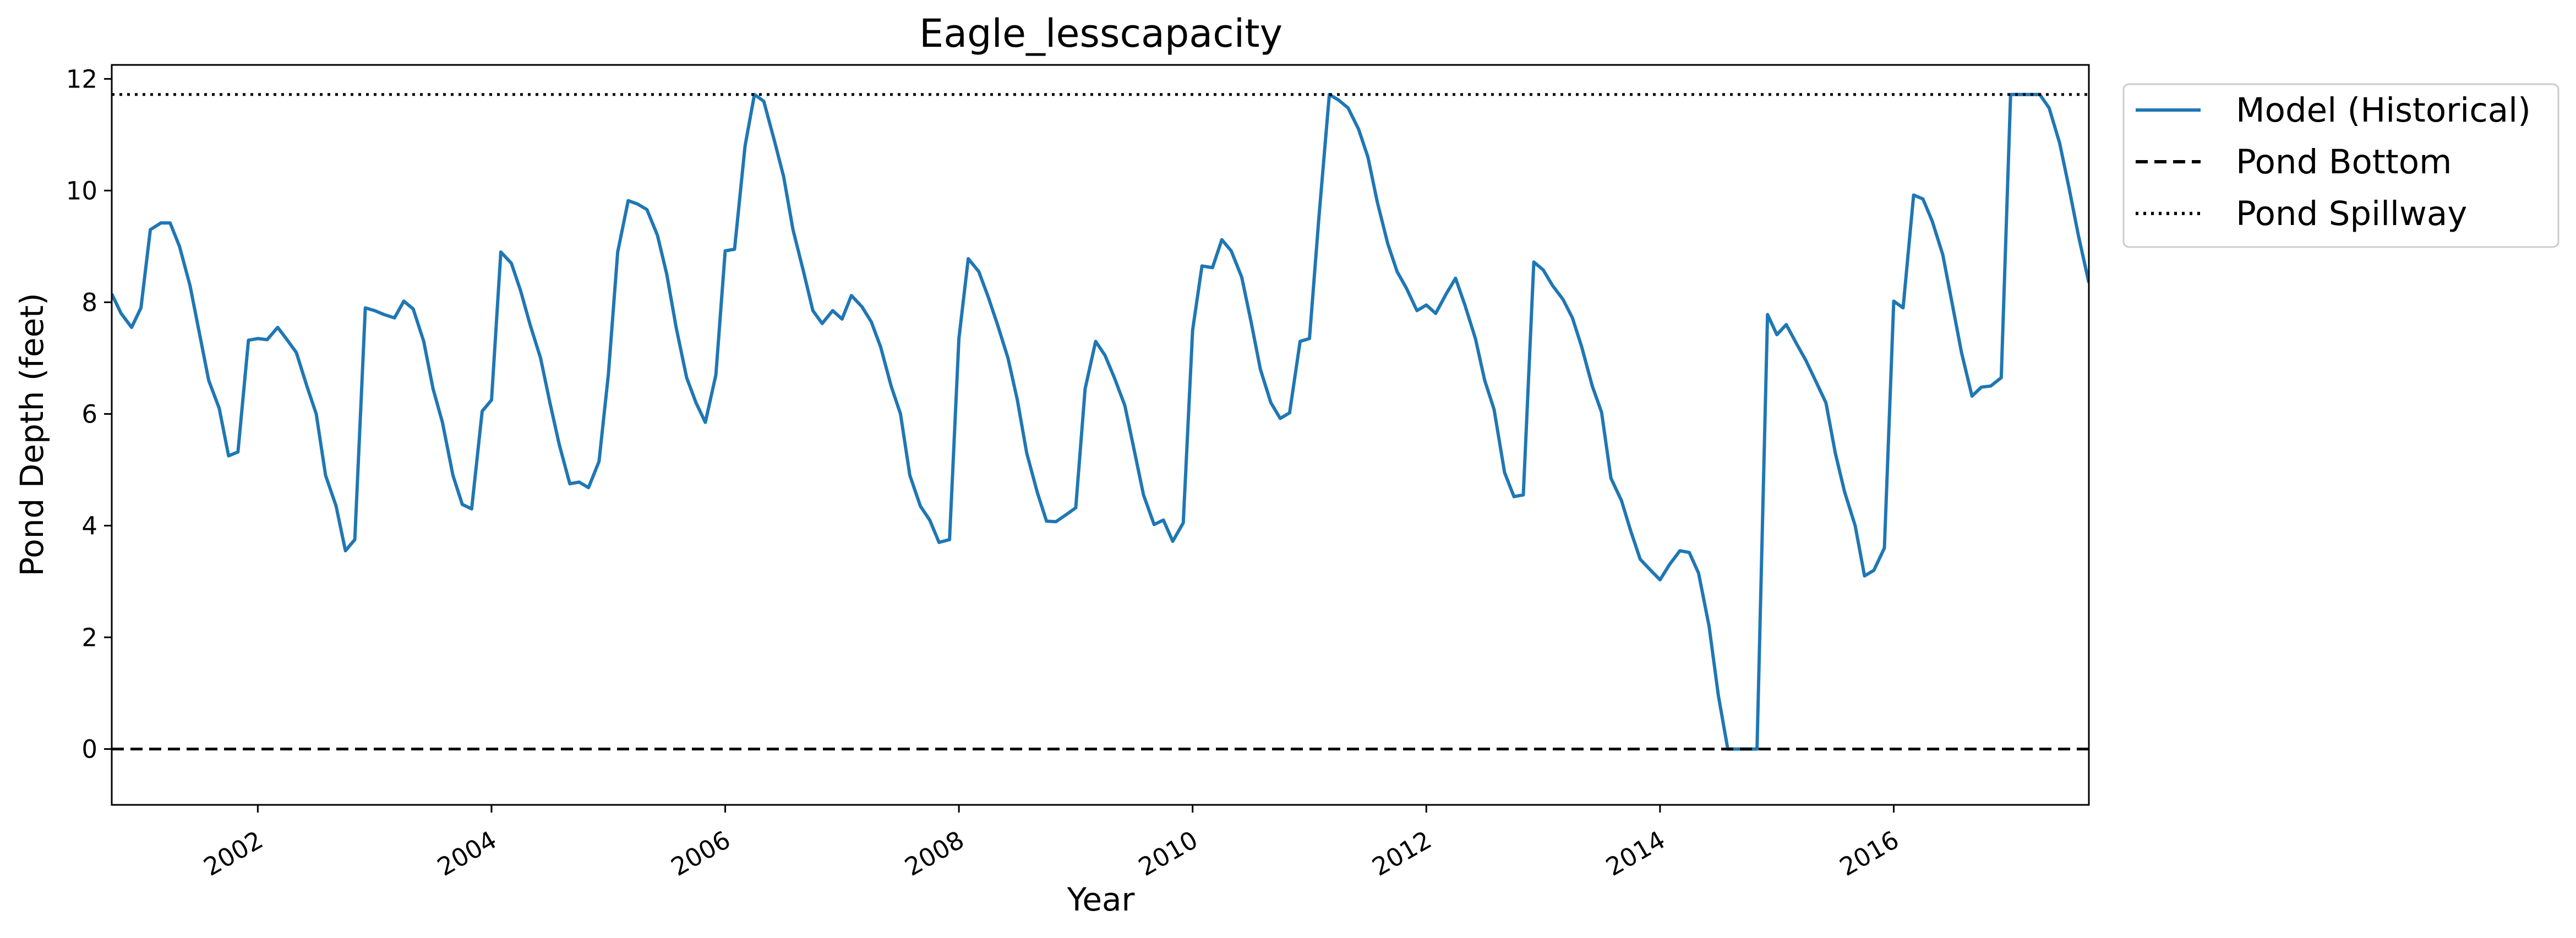 Image resolution: width=2576 pixels, height=938 pixels. What do you see at coordinates (1402, 853) in the screenshot?
I see `x-tick-label-2012: 2012` at bounding box center [1402, 853].